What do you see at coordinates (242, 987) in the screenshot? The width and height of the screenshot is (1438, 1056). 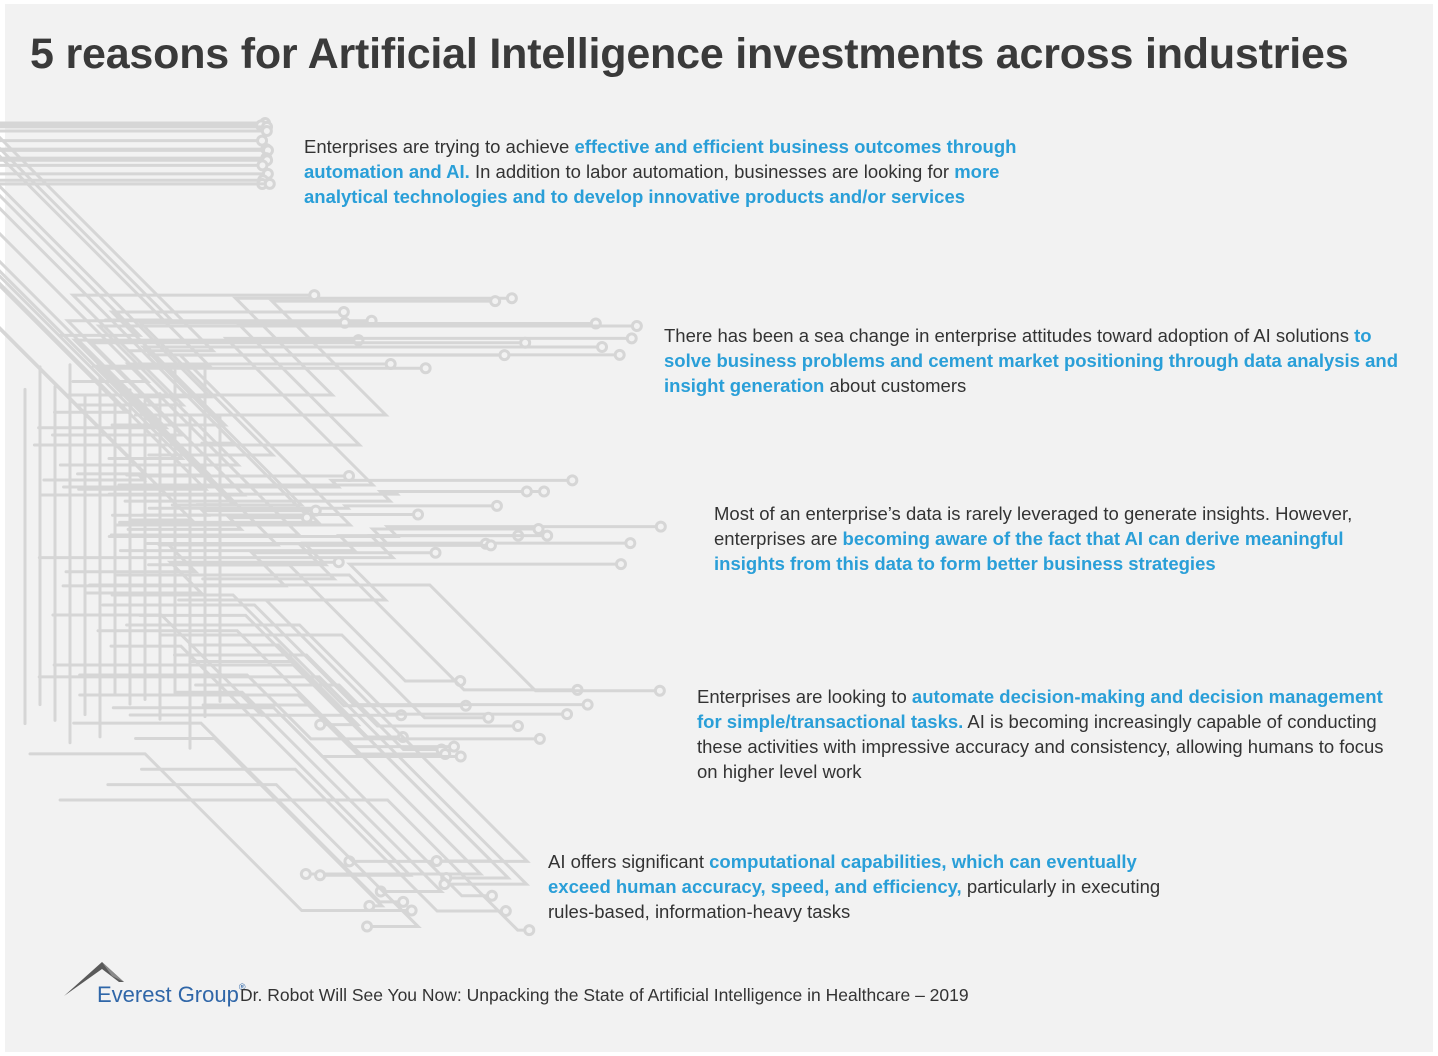 I see `registered-mark: ®` at bounding box center [242, 987].